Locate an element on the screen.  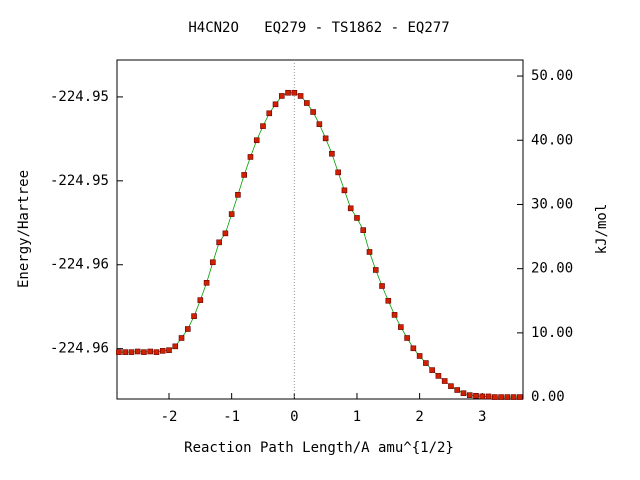
x-tick-label: 0 is located at coordinates (294, 417).